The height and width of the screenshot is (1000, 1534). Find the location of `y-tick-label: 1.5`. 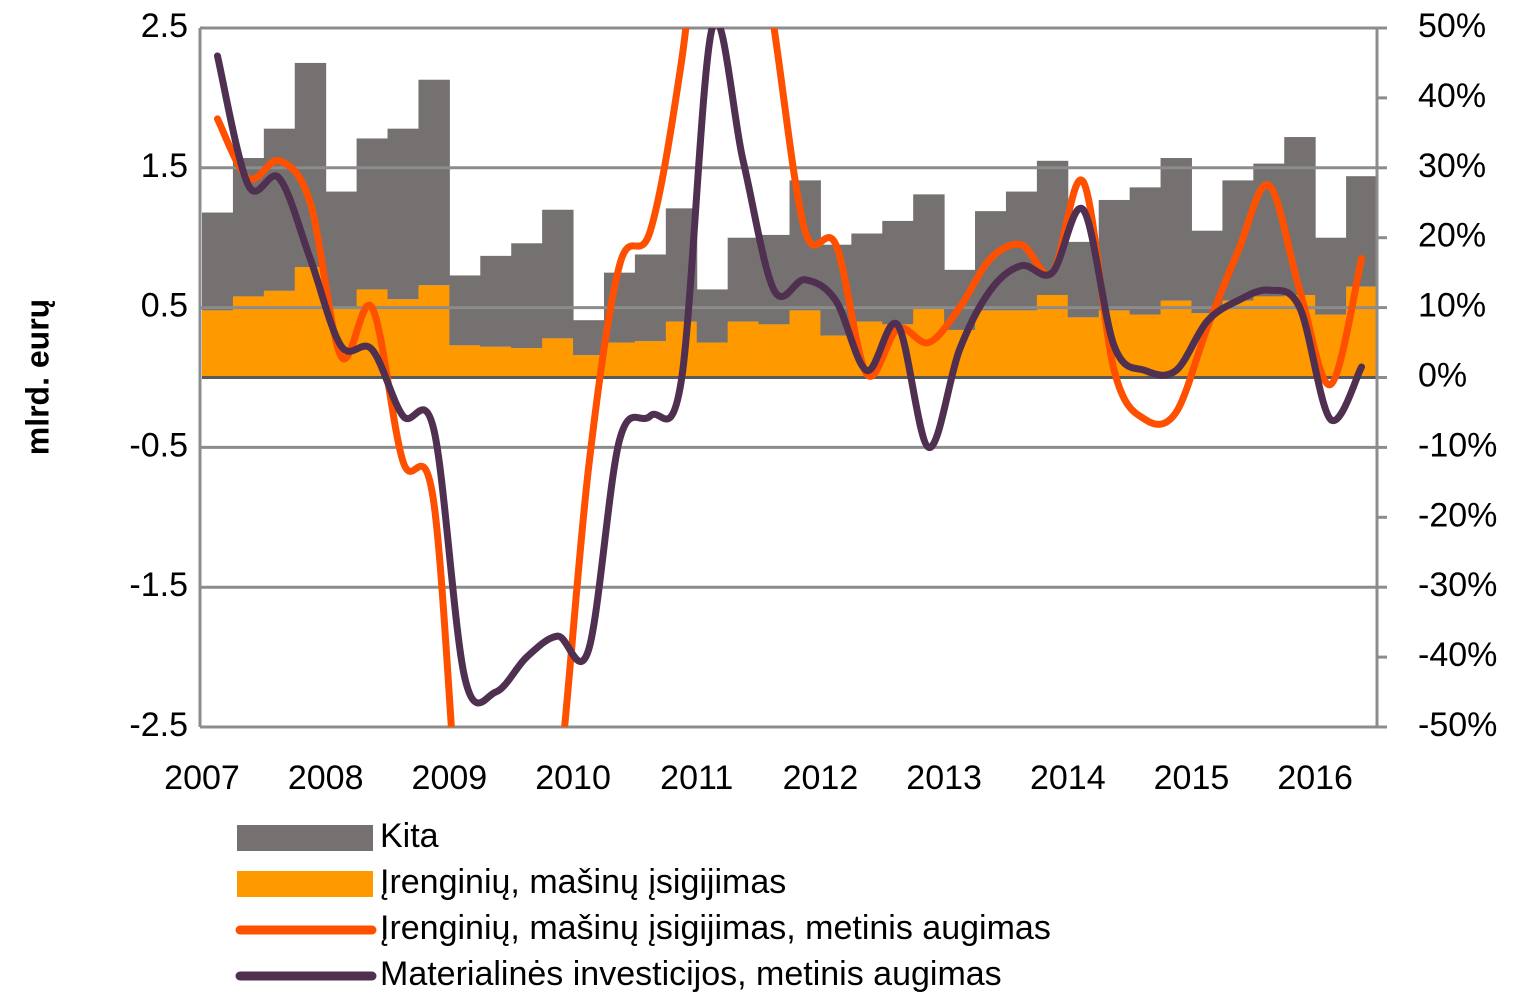

y-tick-label: 1.5 is located at coordinates (164, 166).